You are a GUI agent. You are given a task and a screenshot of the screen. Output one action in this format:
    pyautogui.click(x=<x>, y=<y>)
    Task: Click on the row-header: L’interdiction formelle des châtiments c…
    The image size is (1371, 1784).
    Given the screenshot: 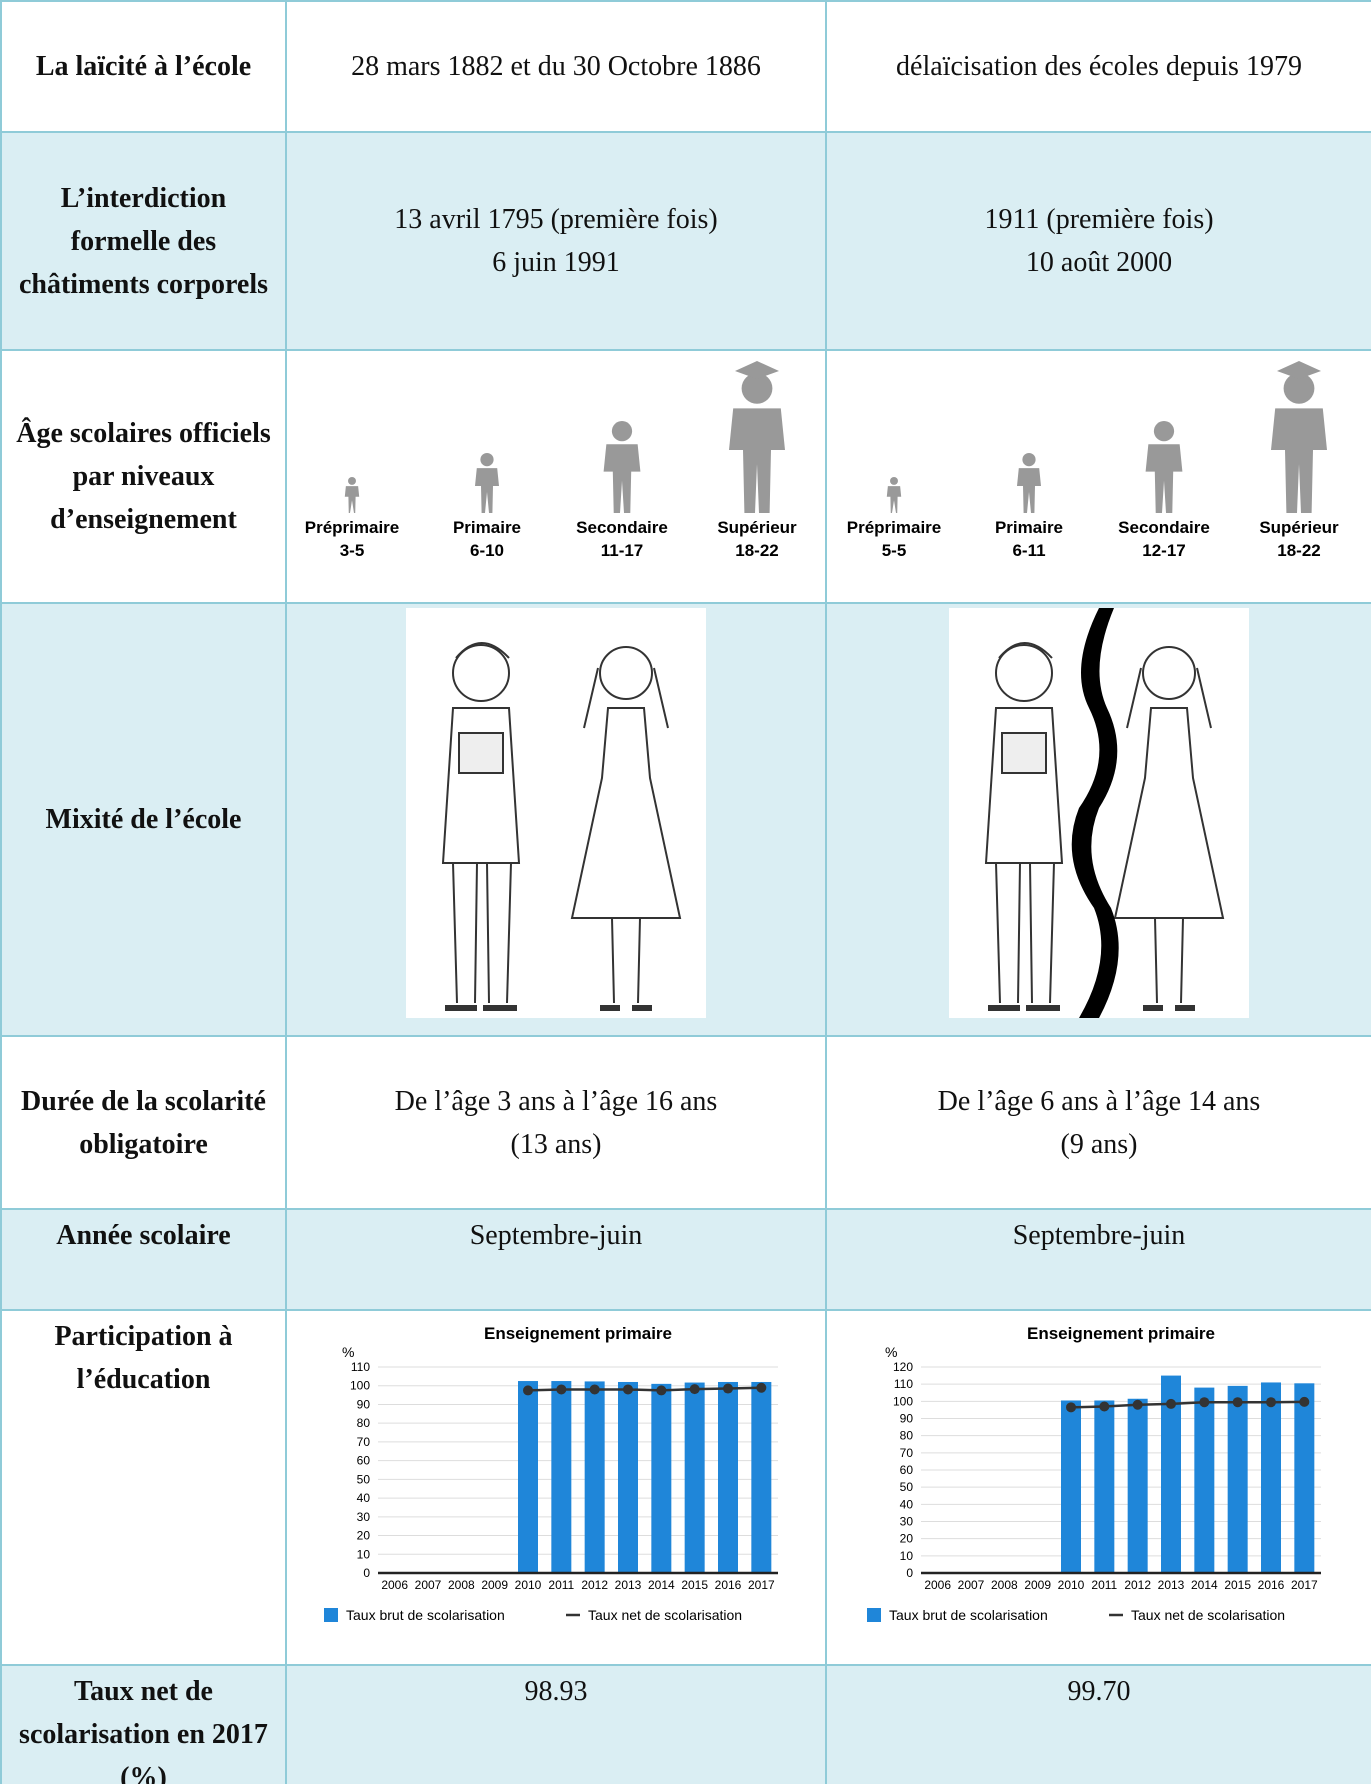 What is the action you would take?
    pyautogui.click(x=143, y=241)
    